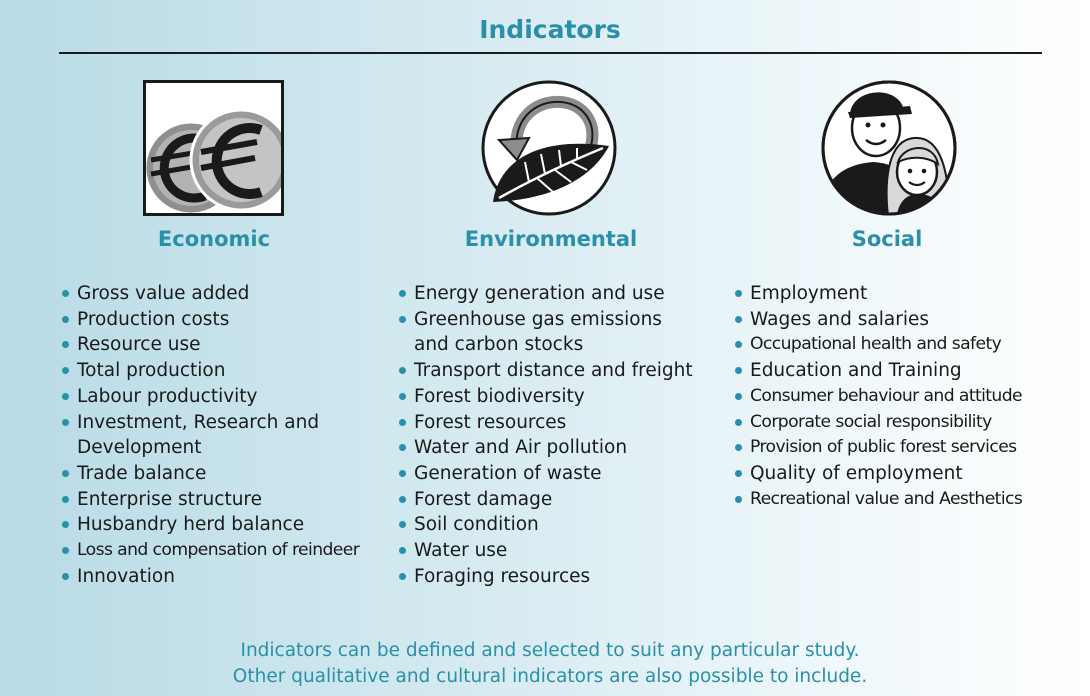 The height and width of the screenshot is (696, 1090). I want to click on title-divider, so click(550, 53).